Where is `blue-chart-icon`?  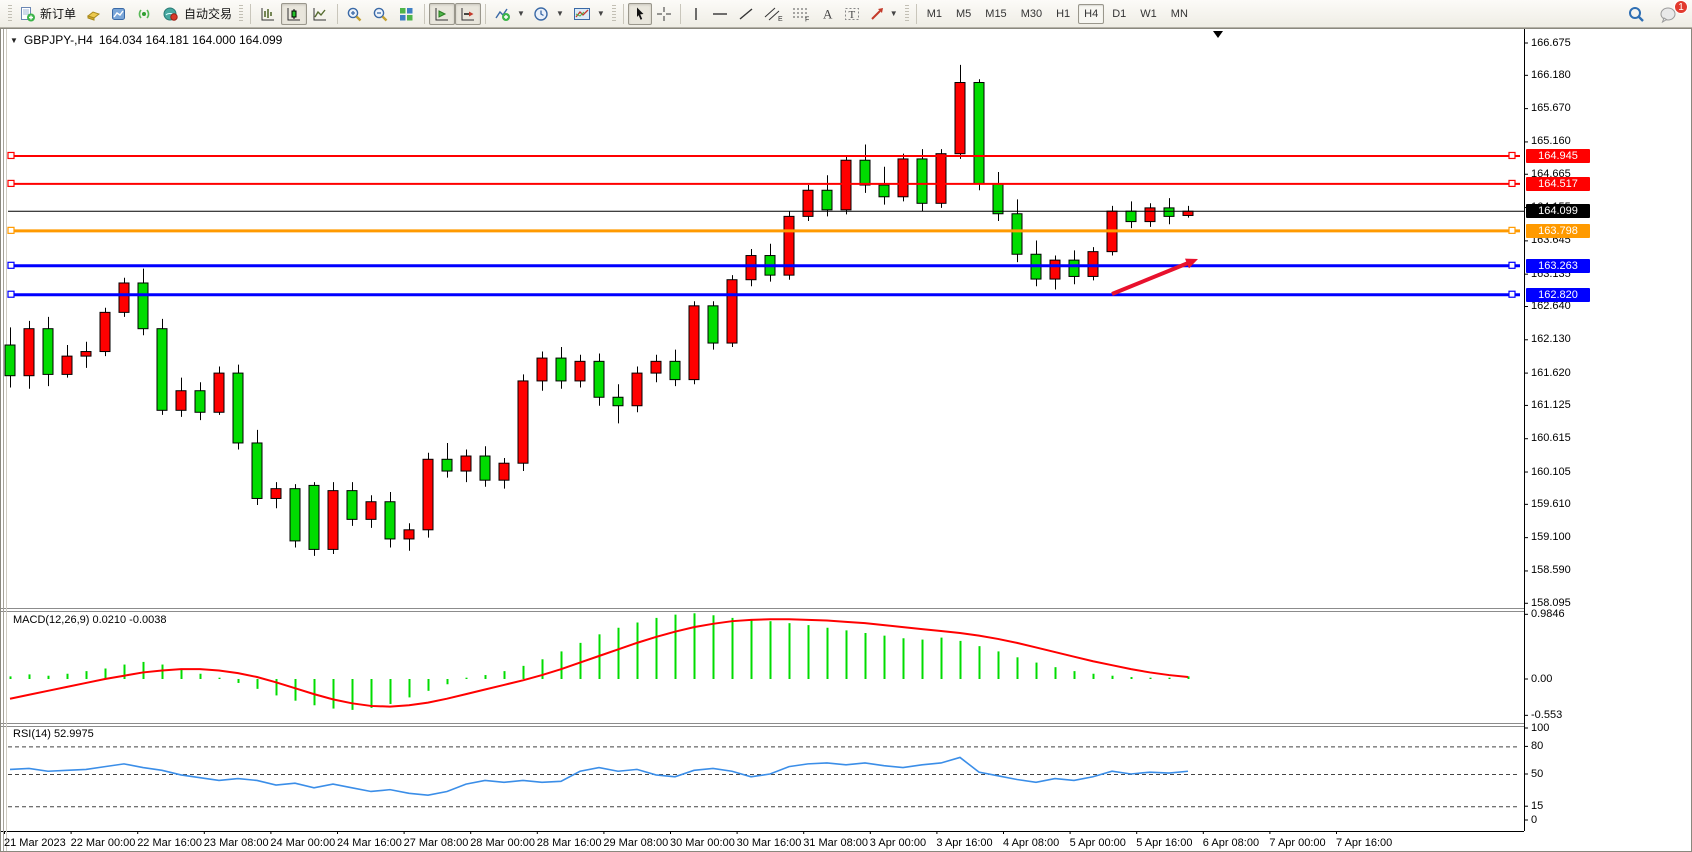
blue-chart-icon is located at coordinates (119, 14).